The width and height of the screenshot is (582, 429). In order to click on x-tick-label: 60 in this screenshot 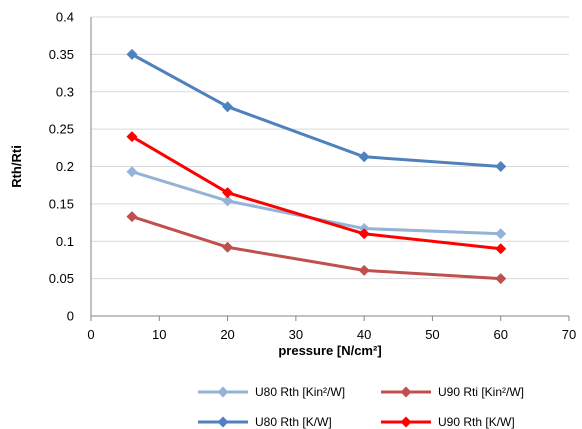, I will do `click(500, 334)`.